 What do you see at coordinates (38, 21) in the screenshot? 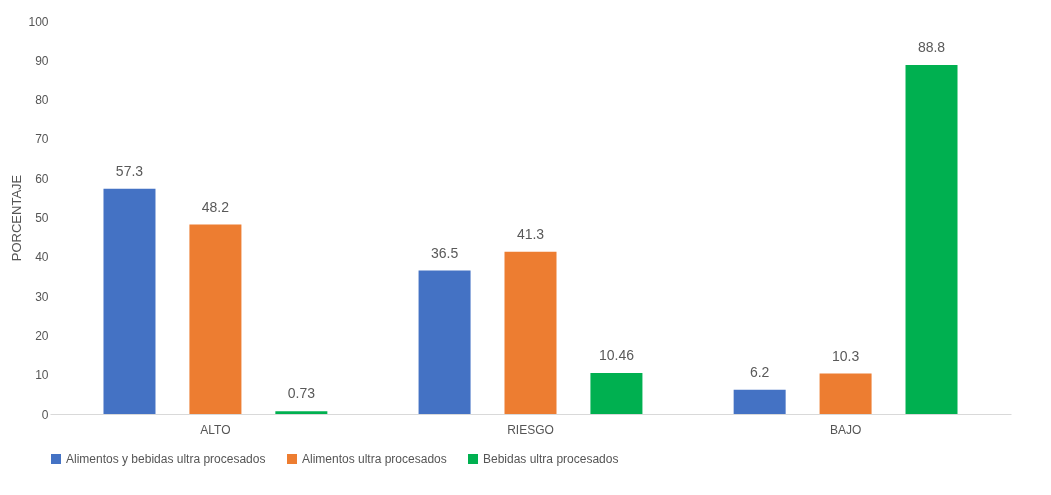
I see `y-tick-label: 100` at bounding box center [38, 21].